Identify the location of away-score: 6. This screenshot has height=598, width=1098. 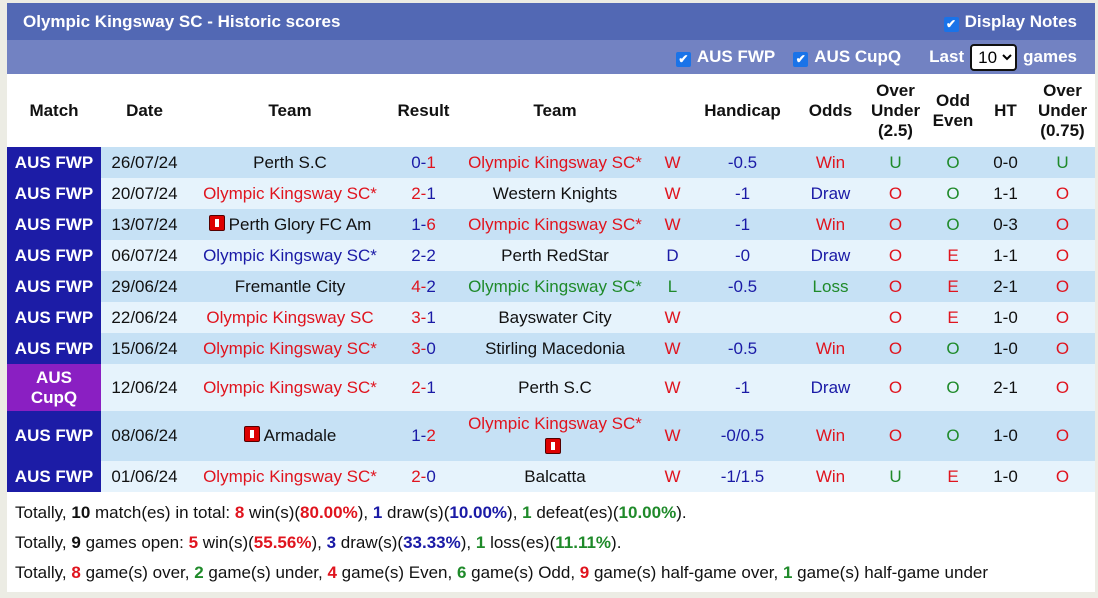
(431, 224).